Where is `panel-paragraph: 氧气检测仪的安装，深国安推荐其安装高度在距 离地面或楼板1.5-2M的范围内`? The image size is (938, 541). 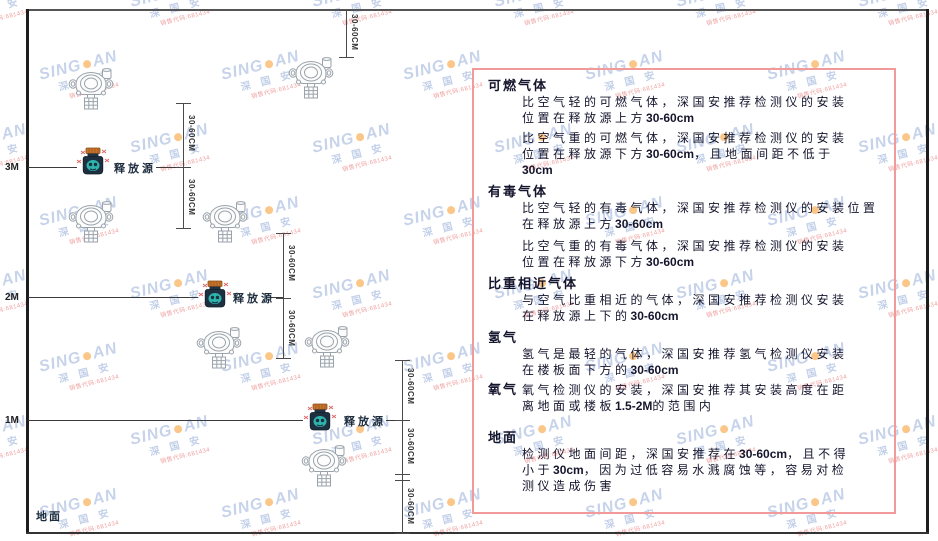 panel-paragraph: 氧气检测仪的安装，深国安推荐其安装高度在距 离地面或楼板1.5-2M的范围内 is located at coordinates (685, 398).